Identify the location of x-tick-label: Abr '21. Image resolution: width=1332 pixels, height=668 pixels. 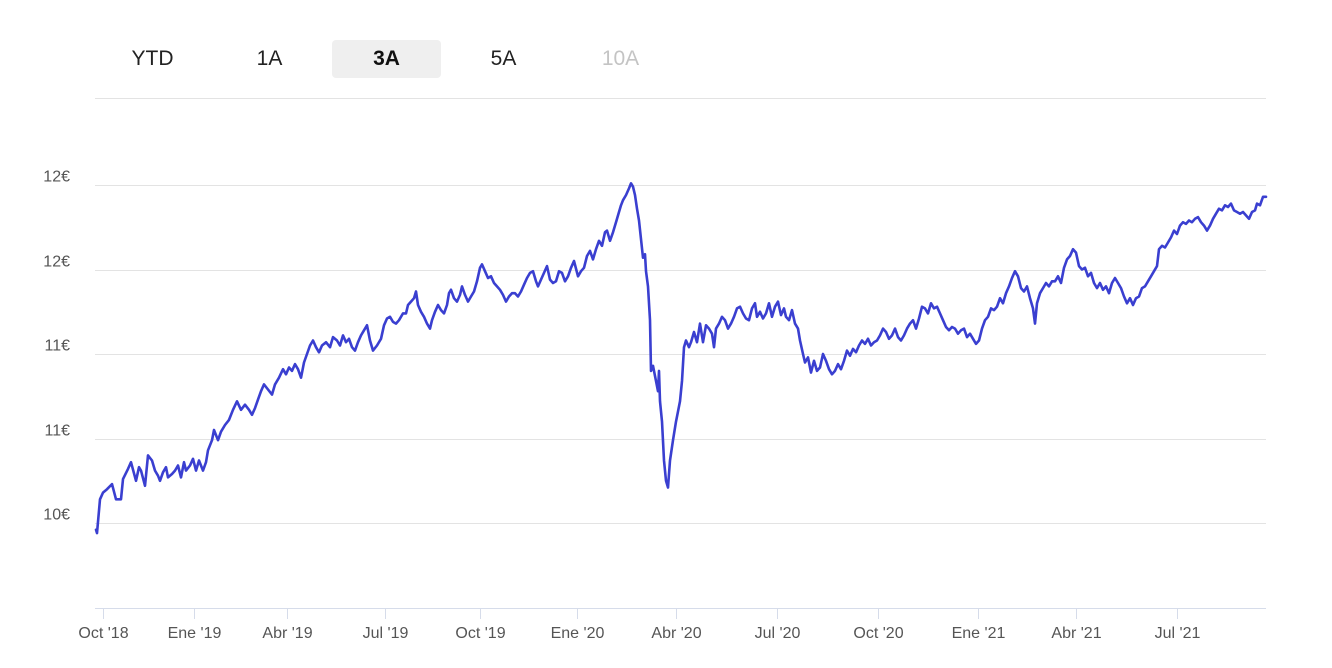
(1076, 633).